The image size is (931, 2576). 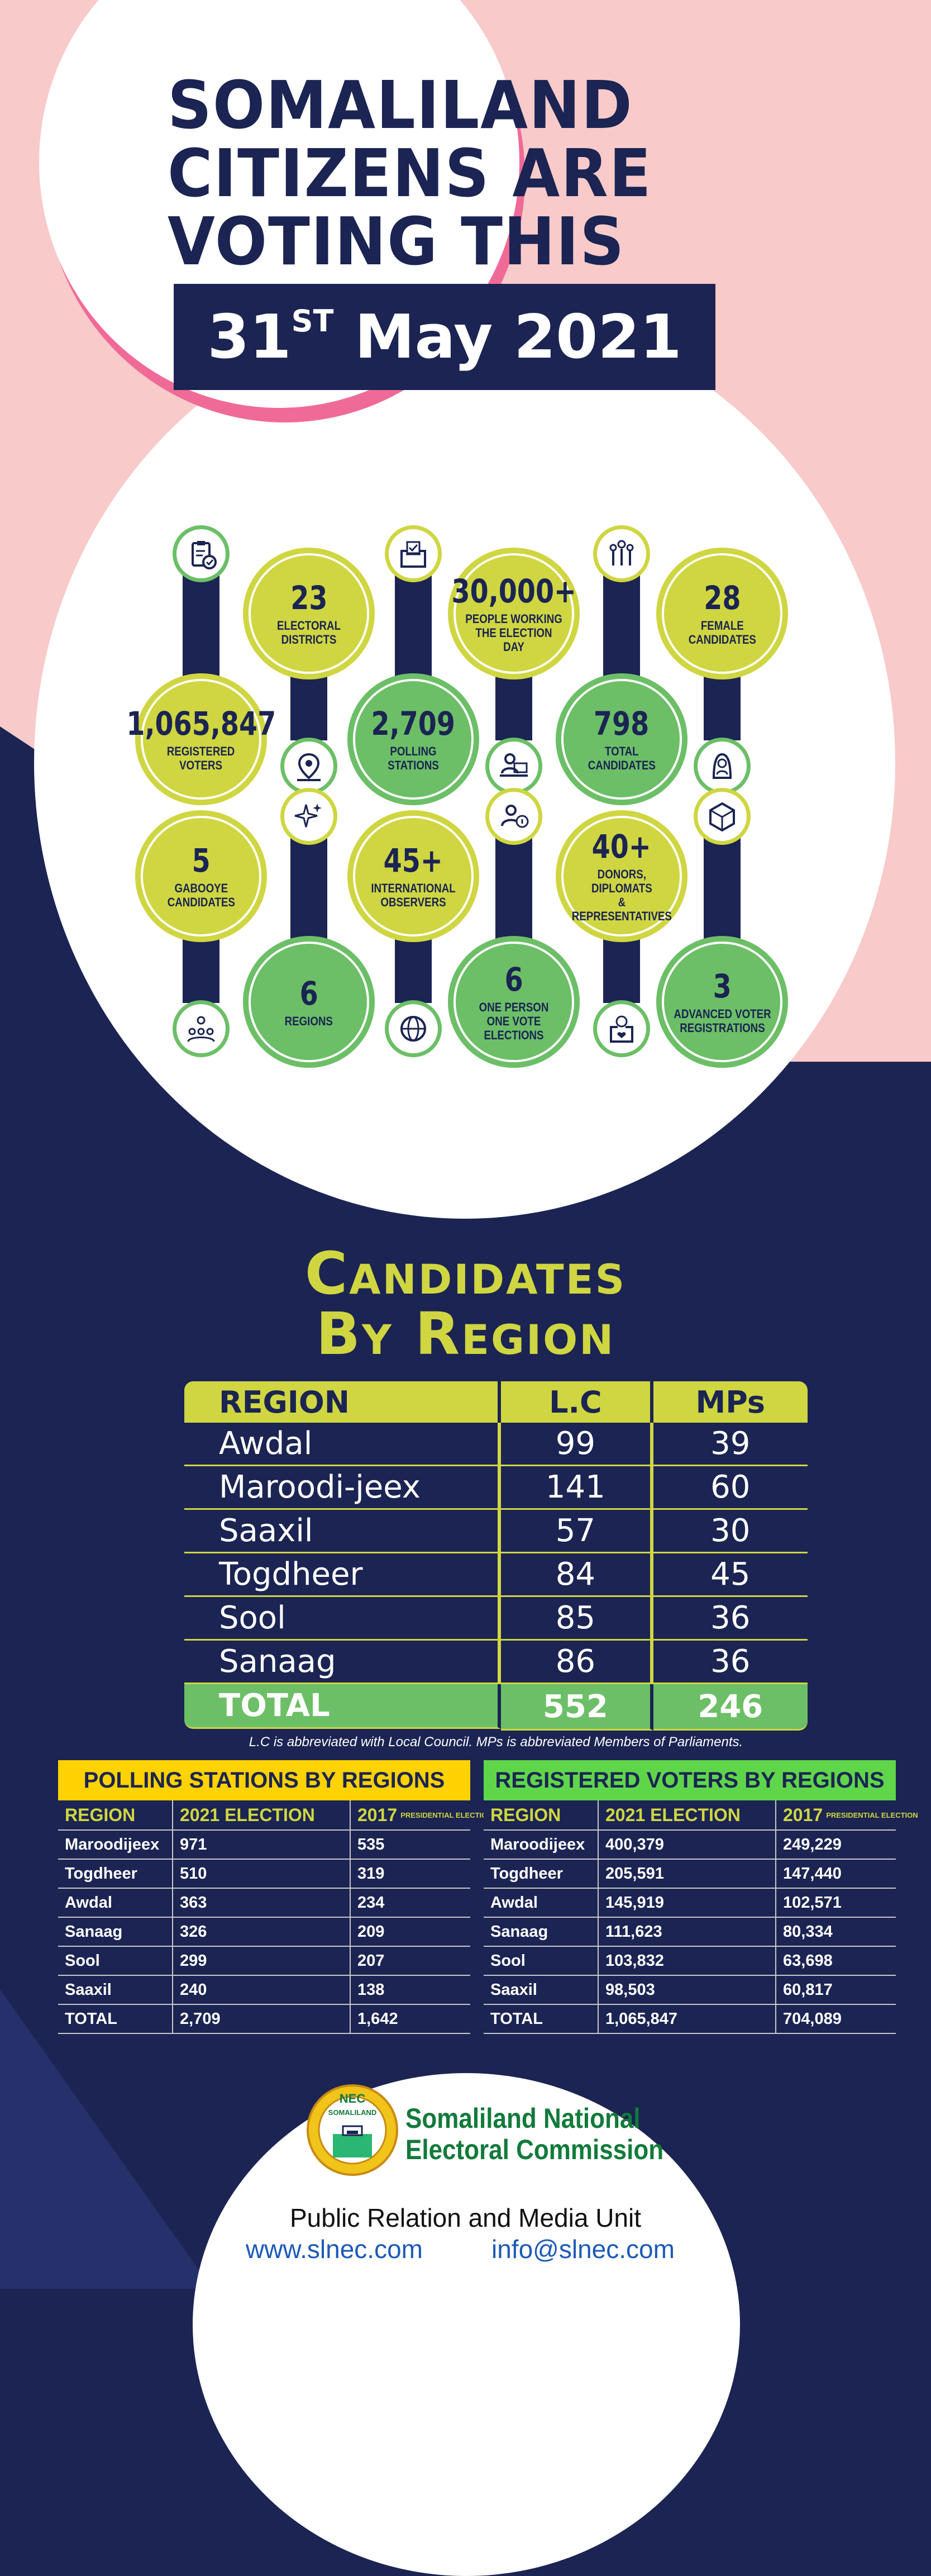 What do you see at coordinates (397, 242) in the screenshot?
I see `title-line-3: VOTING THIS` at bounding box center [397, 242].